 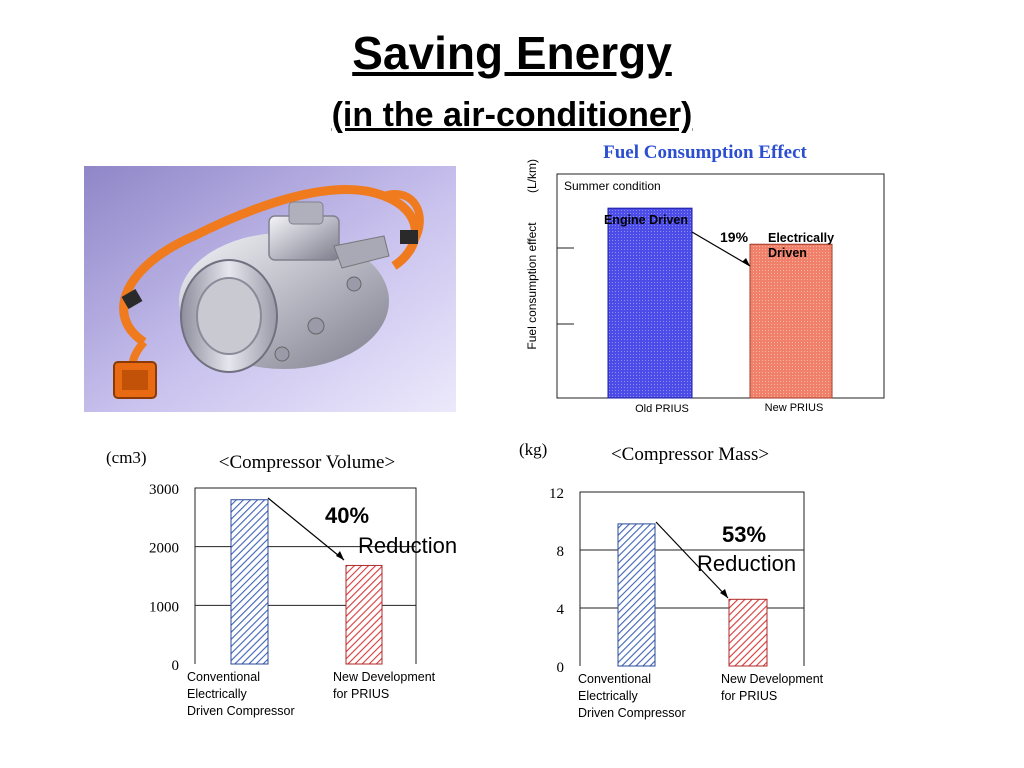 What do you see at coordinates (612, 186) in the screenshot?
I see `chart1-annotation: Summer condition` at bounding box center [612, 186].